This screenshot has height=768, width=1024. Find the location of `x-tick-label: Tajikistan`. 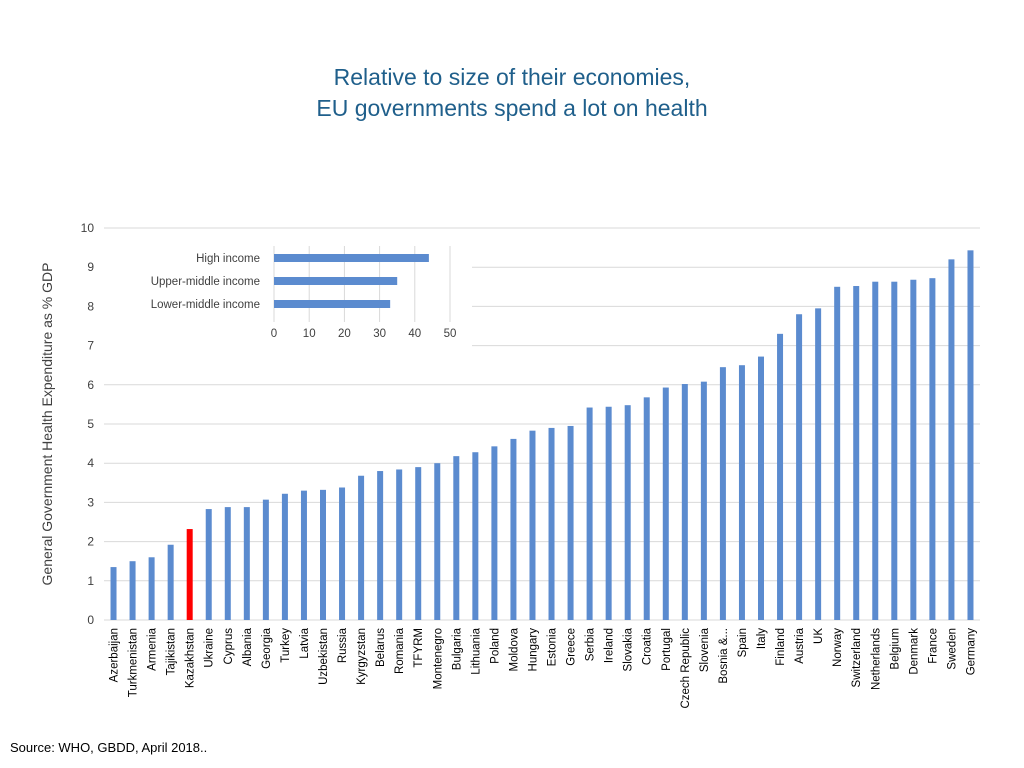

x-tick-label: Tajikistan is located at coordinates (172, 651).